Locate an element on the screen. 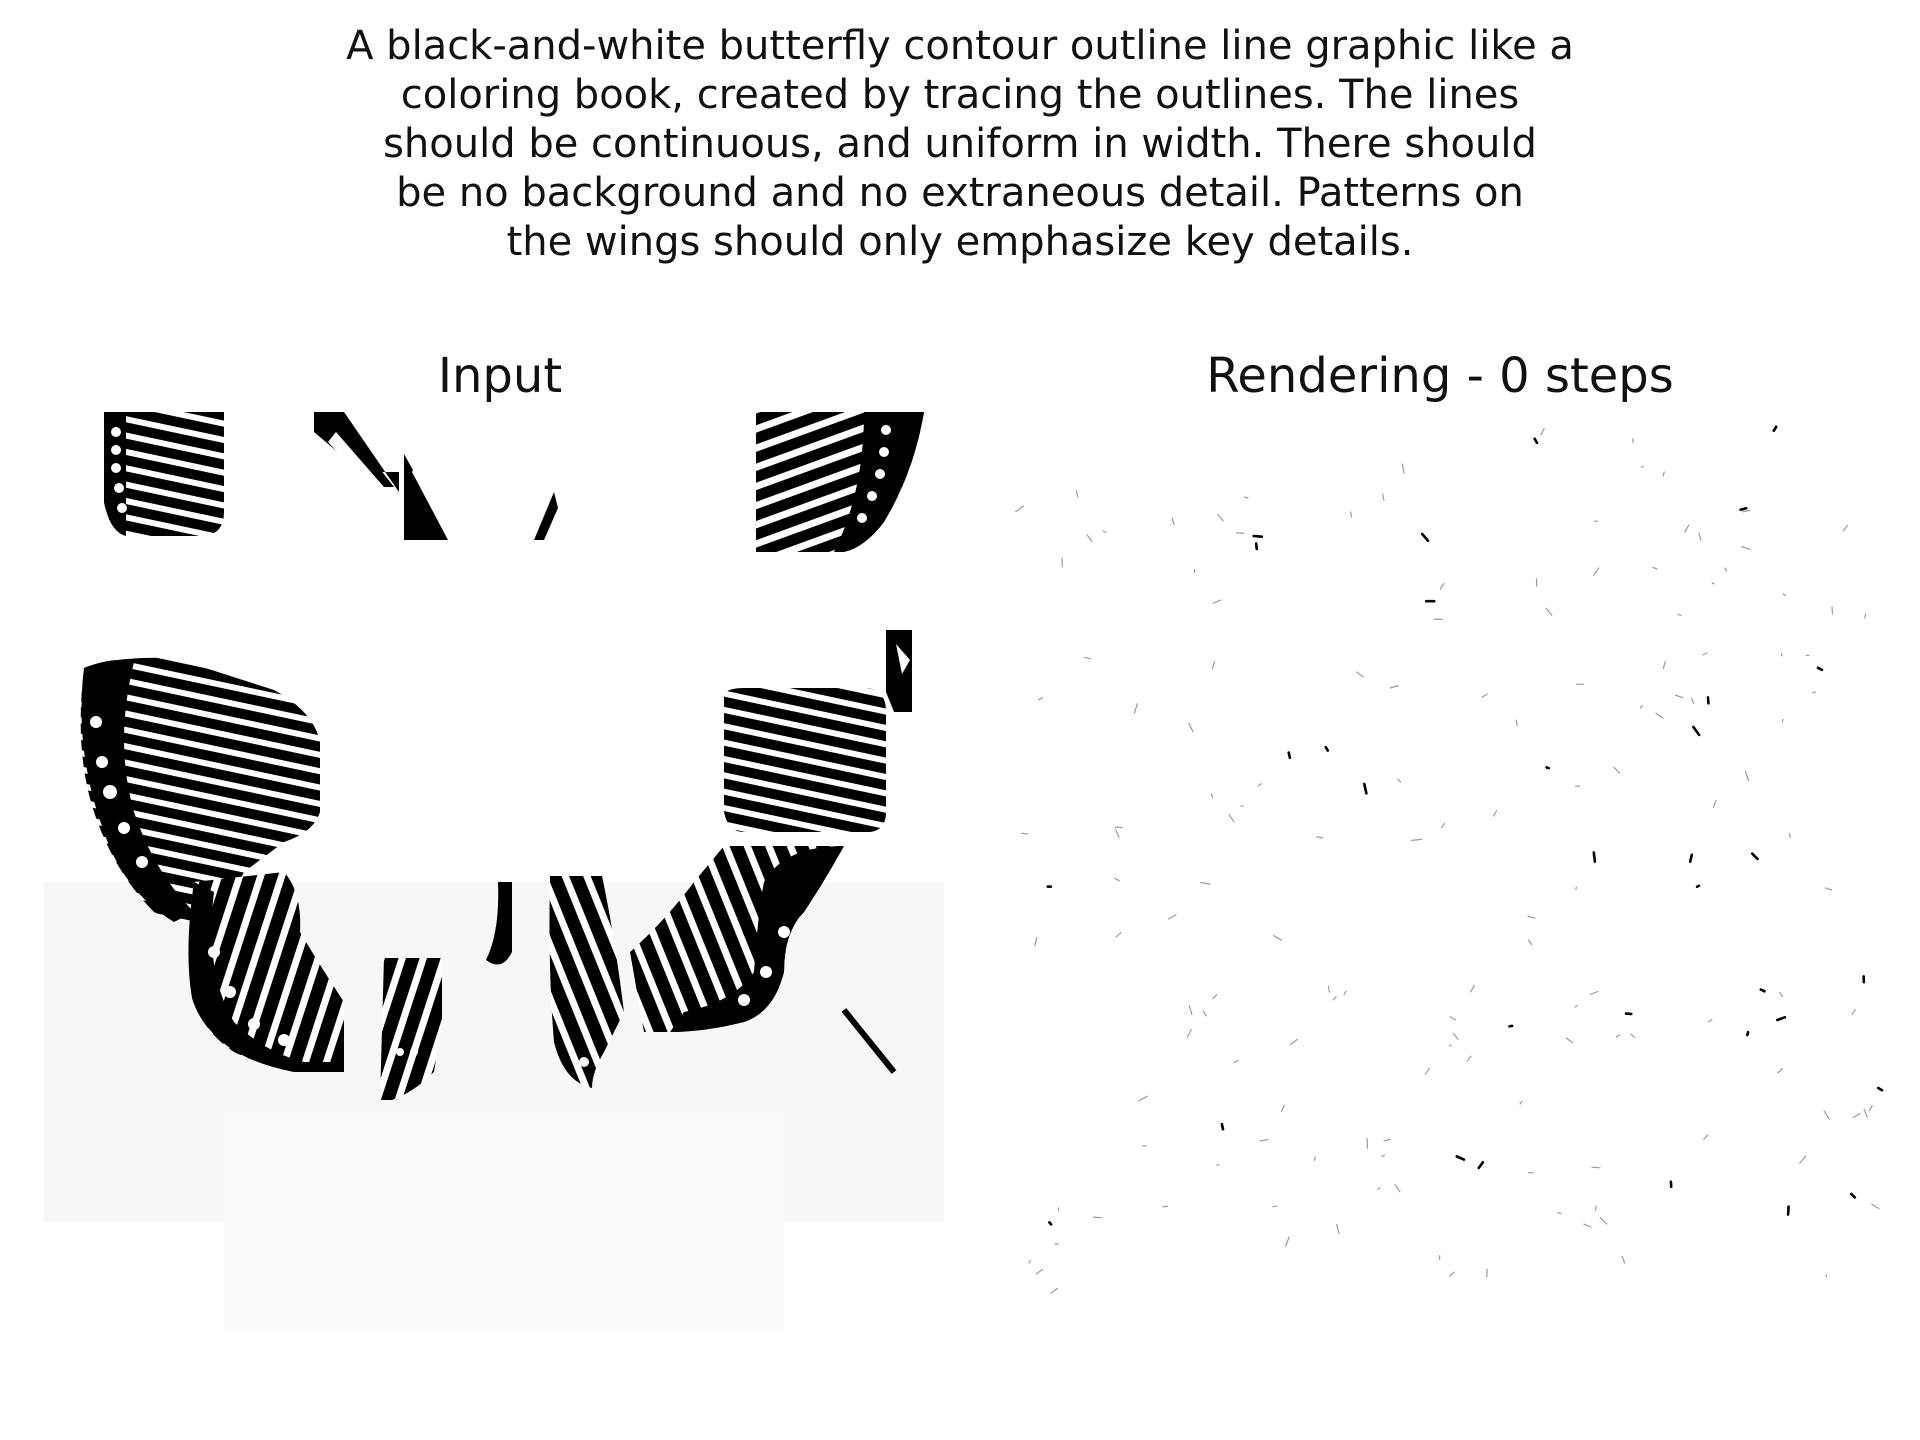 This screenshot has width=1920, height=1440. rendering-panel-title: Rendering - 0 steps is located at coordinates (1440, 376).